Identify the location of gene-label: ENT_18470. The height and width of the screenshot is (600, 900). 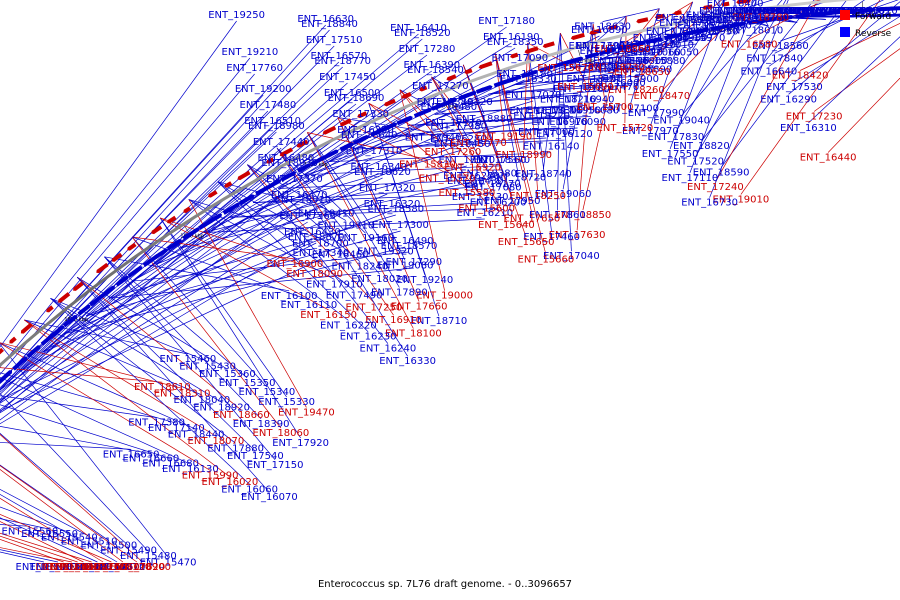
(662, 96).